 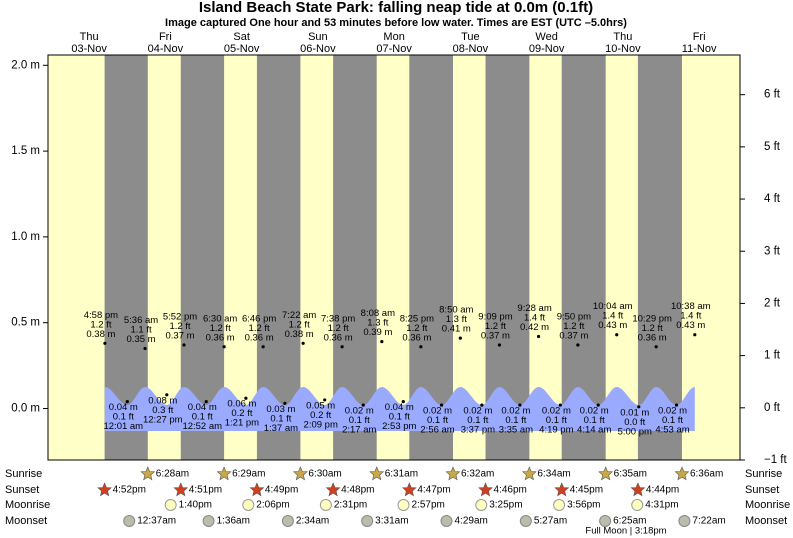 I want to click on tide-label: 7:22 am, so click(x=299, y=315).